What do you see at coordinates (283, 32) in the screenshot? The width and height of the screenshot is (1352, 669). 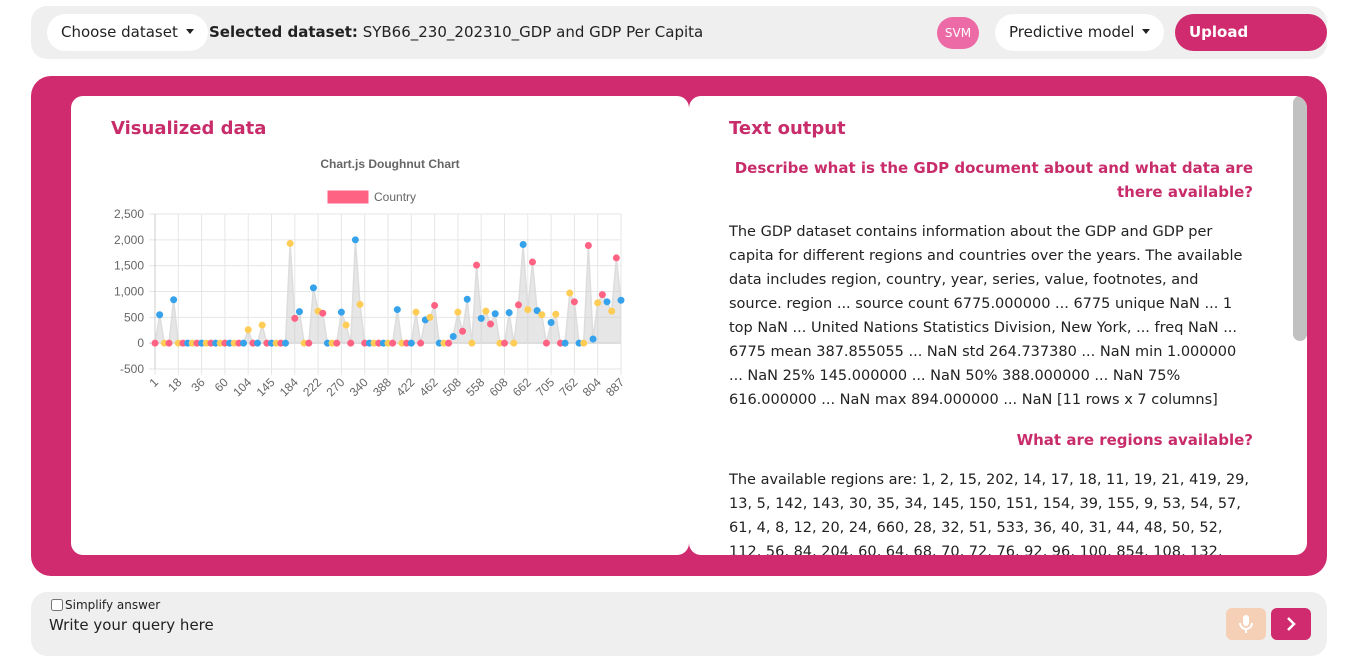 I see `selected-label: Selected dataset:` at bounding box center [283, 32].